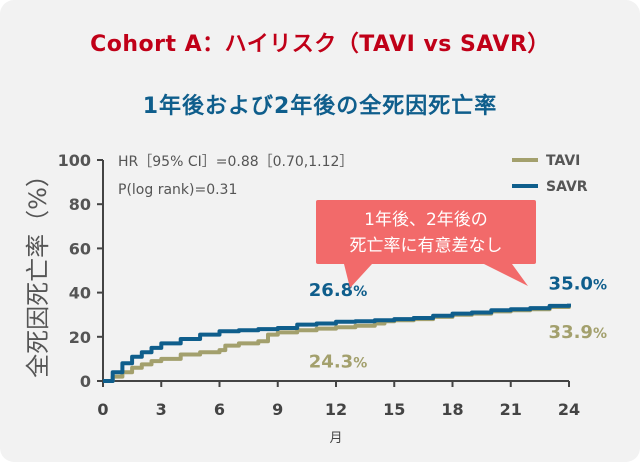 This screenshot has width=640, height=462. What do you see at coordinates (567, 187) in the screenshot?
I see `legend-label-savr: SAVR` at bounding box center [567, 187].